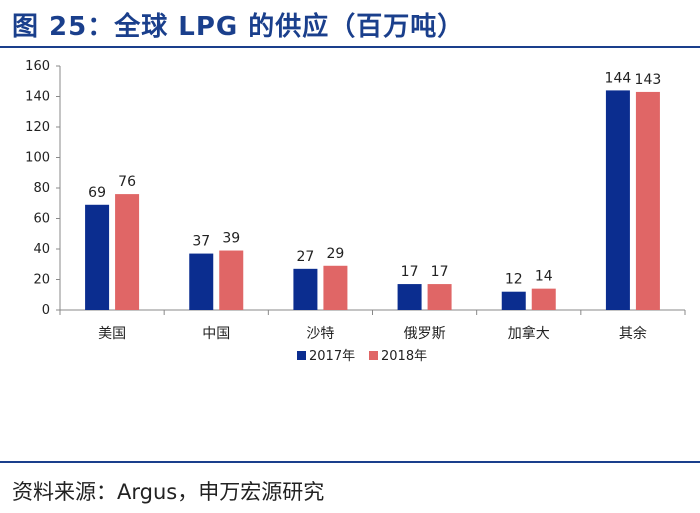 This screenshot has width=700, height=513. I want to click on category-label: 美国, so click(112, 334).